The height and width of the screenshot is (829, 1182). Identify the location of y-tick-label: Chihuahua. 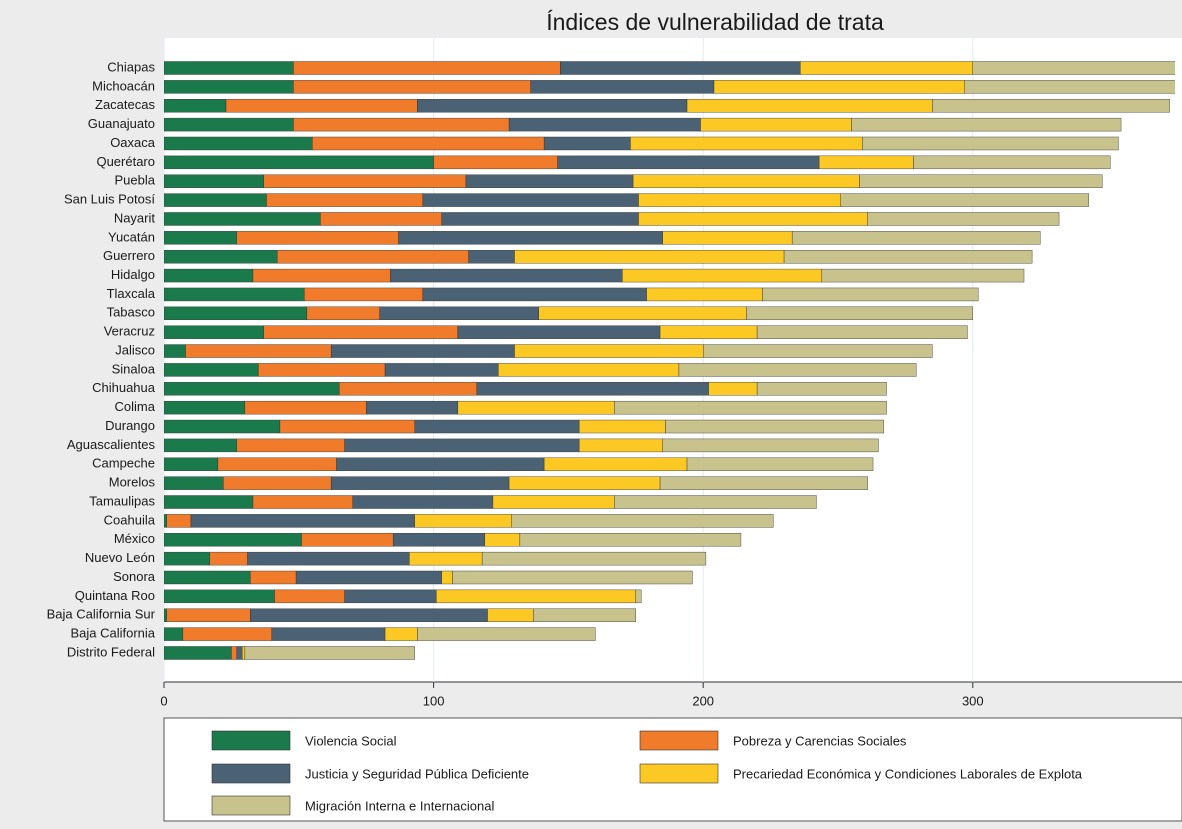
(124, 387).